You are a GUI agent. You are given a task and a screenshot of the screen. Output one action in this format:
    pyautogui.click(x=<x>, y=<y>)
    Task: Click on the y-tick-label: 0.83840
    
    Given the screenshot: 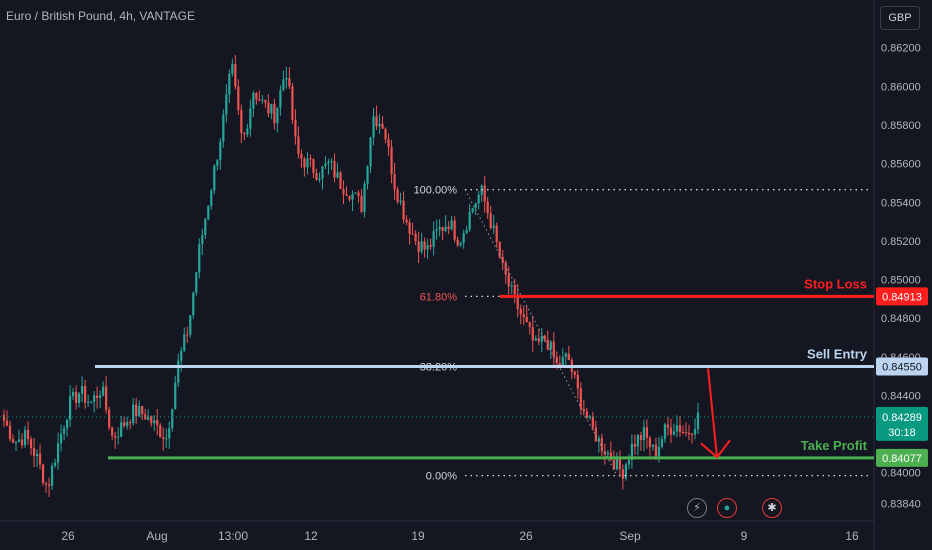 What is the action you would take?
    pyautogui.click(x=901, y=505)
    